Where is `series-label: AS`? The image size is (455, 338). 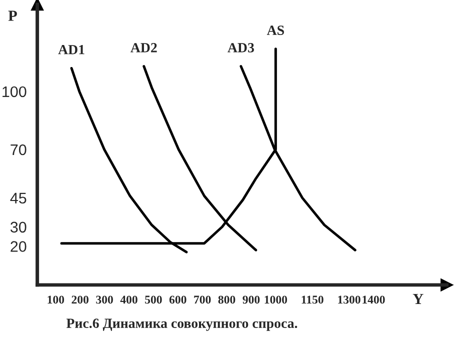 series-label: AS is located at coordinates (275, 30).